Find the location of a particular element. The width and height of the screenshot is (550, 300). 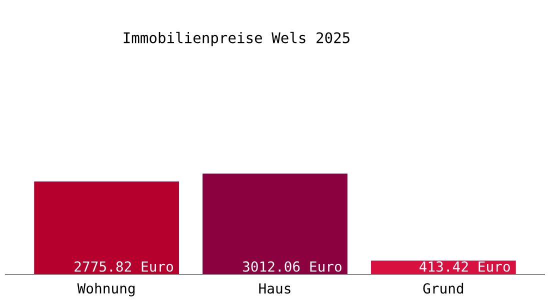

data-label: 3012.06 Euro is located at coordinates (292, 266).